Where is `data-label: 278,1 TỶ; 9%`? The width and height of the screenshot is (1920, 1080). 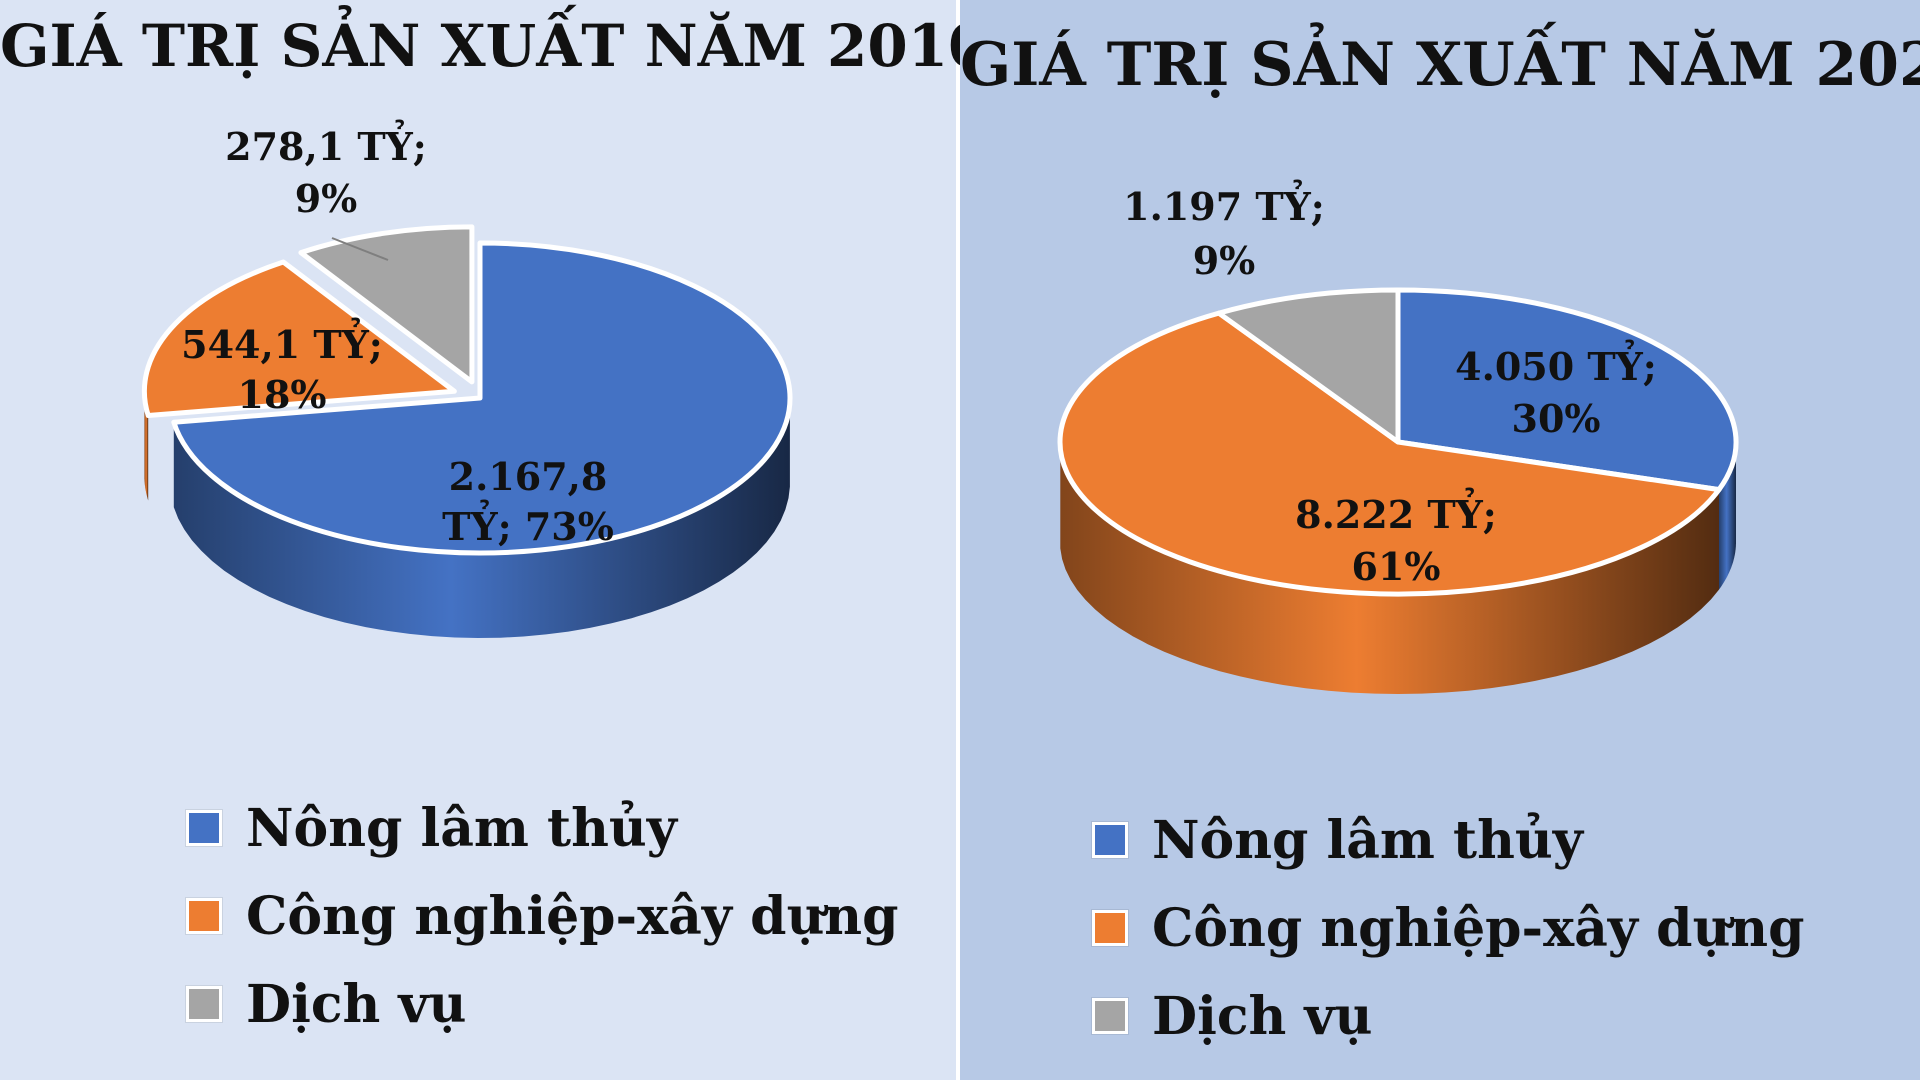
data-label: 278,1 TỶ; 9% is located at coordinates (326, 170).